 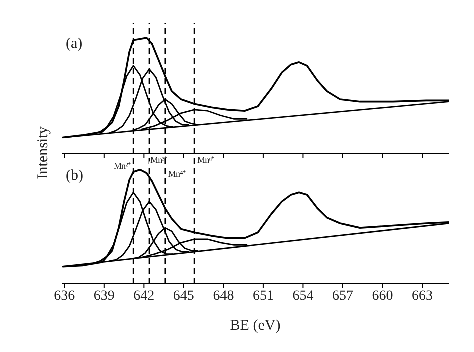 What do you see at coordinates (383, 296) in the screenshot?
I see `x-tick-label: 660` at bounding box center [383, 296].